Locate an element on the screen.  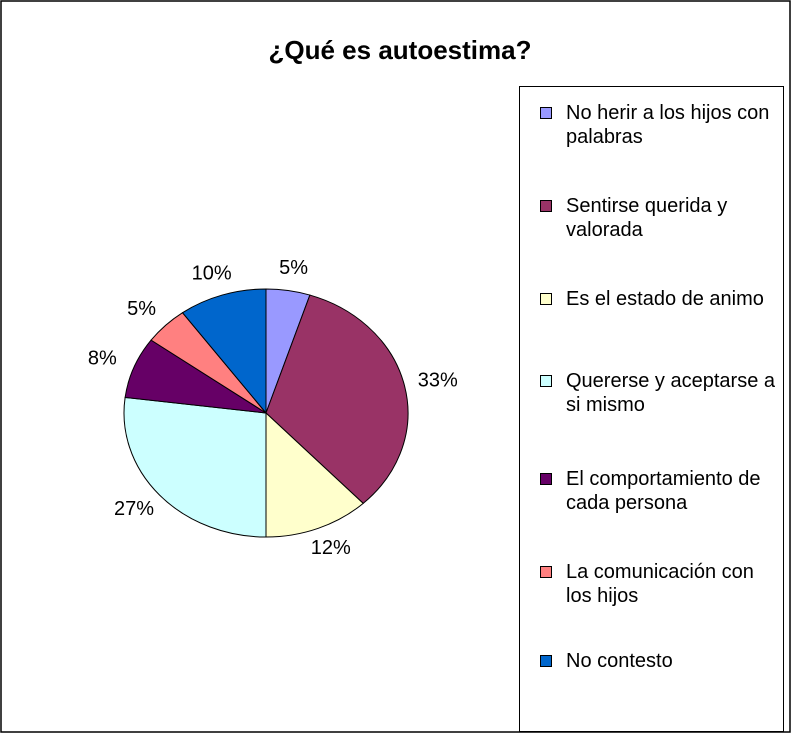
legend-label: El comportamiento de cada persona is located at coordinates (663, 491).